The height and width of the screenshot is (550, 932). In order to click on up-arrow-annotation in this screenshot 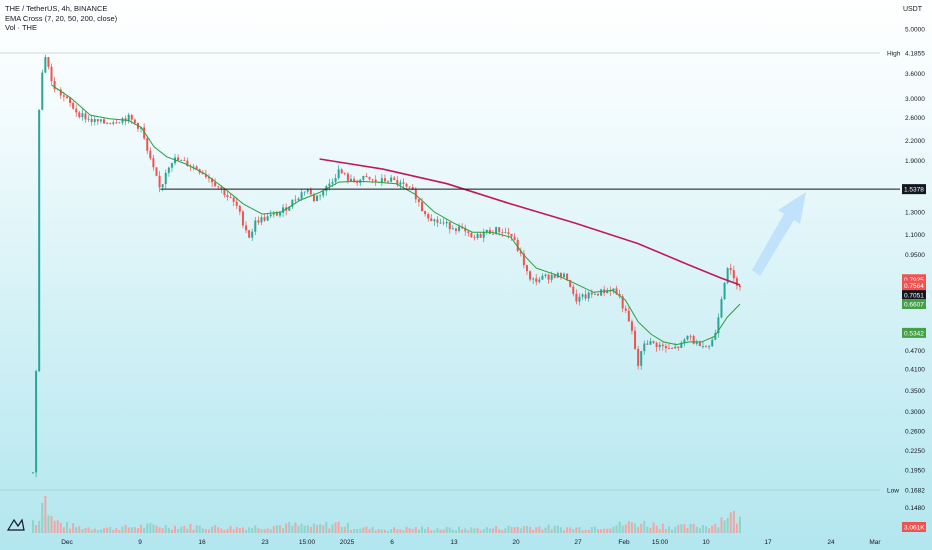, I will do `click(779, 234)`.